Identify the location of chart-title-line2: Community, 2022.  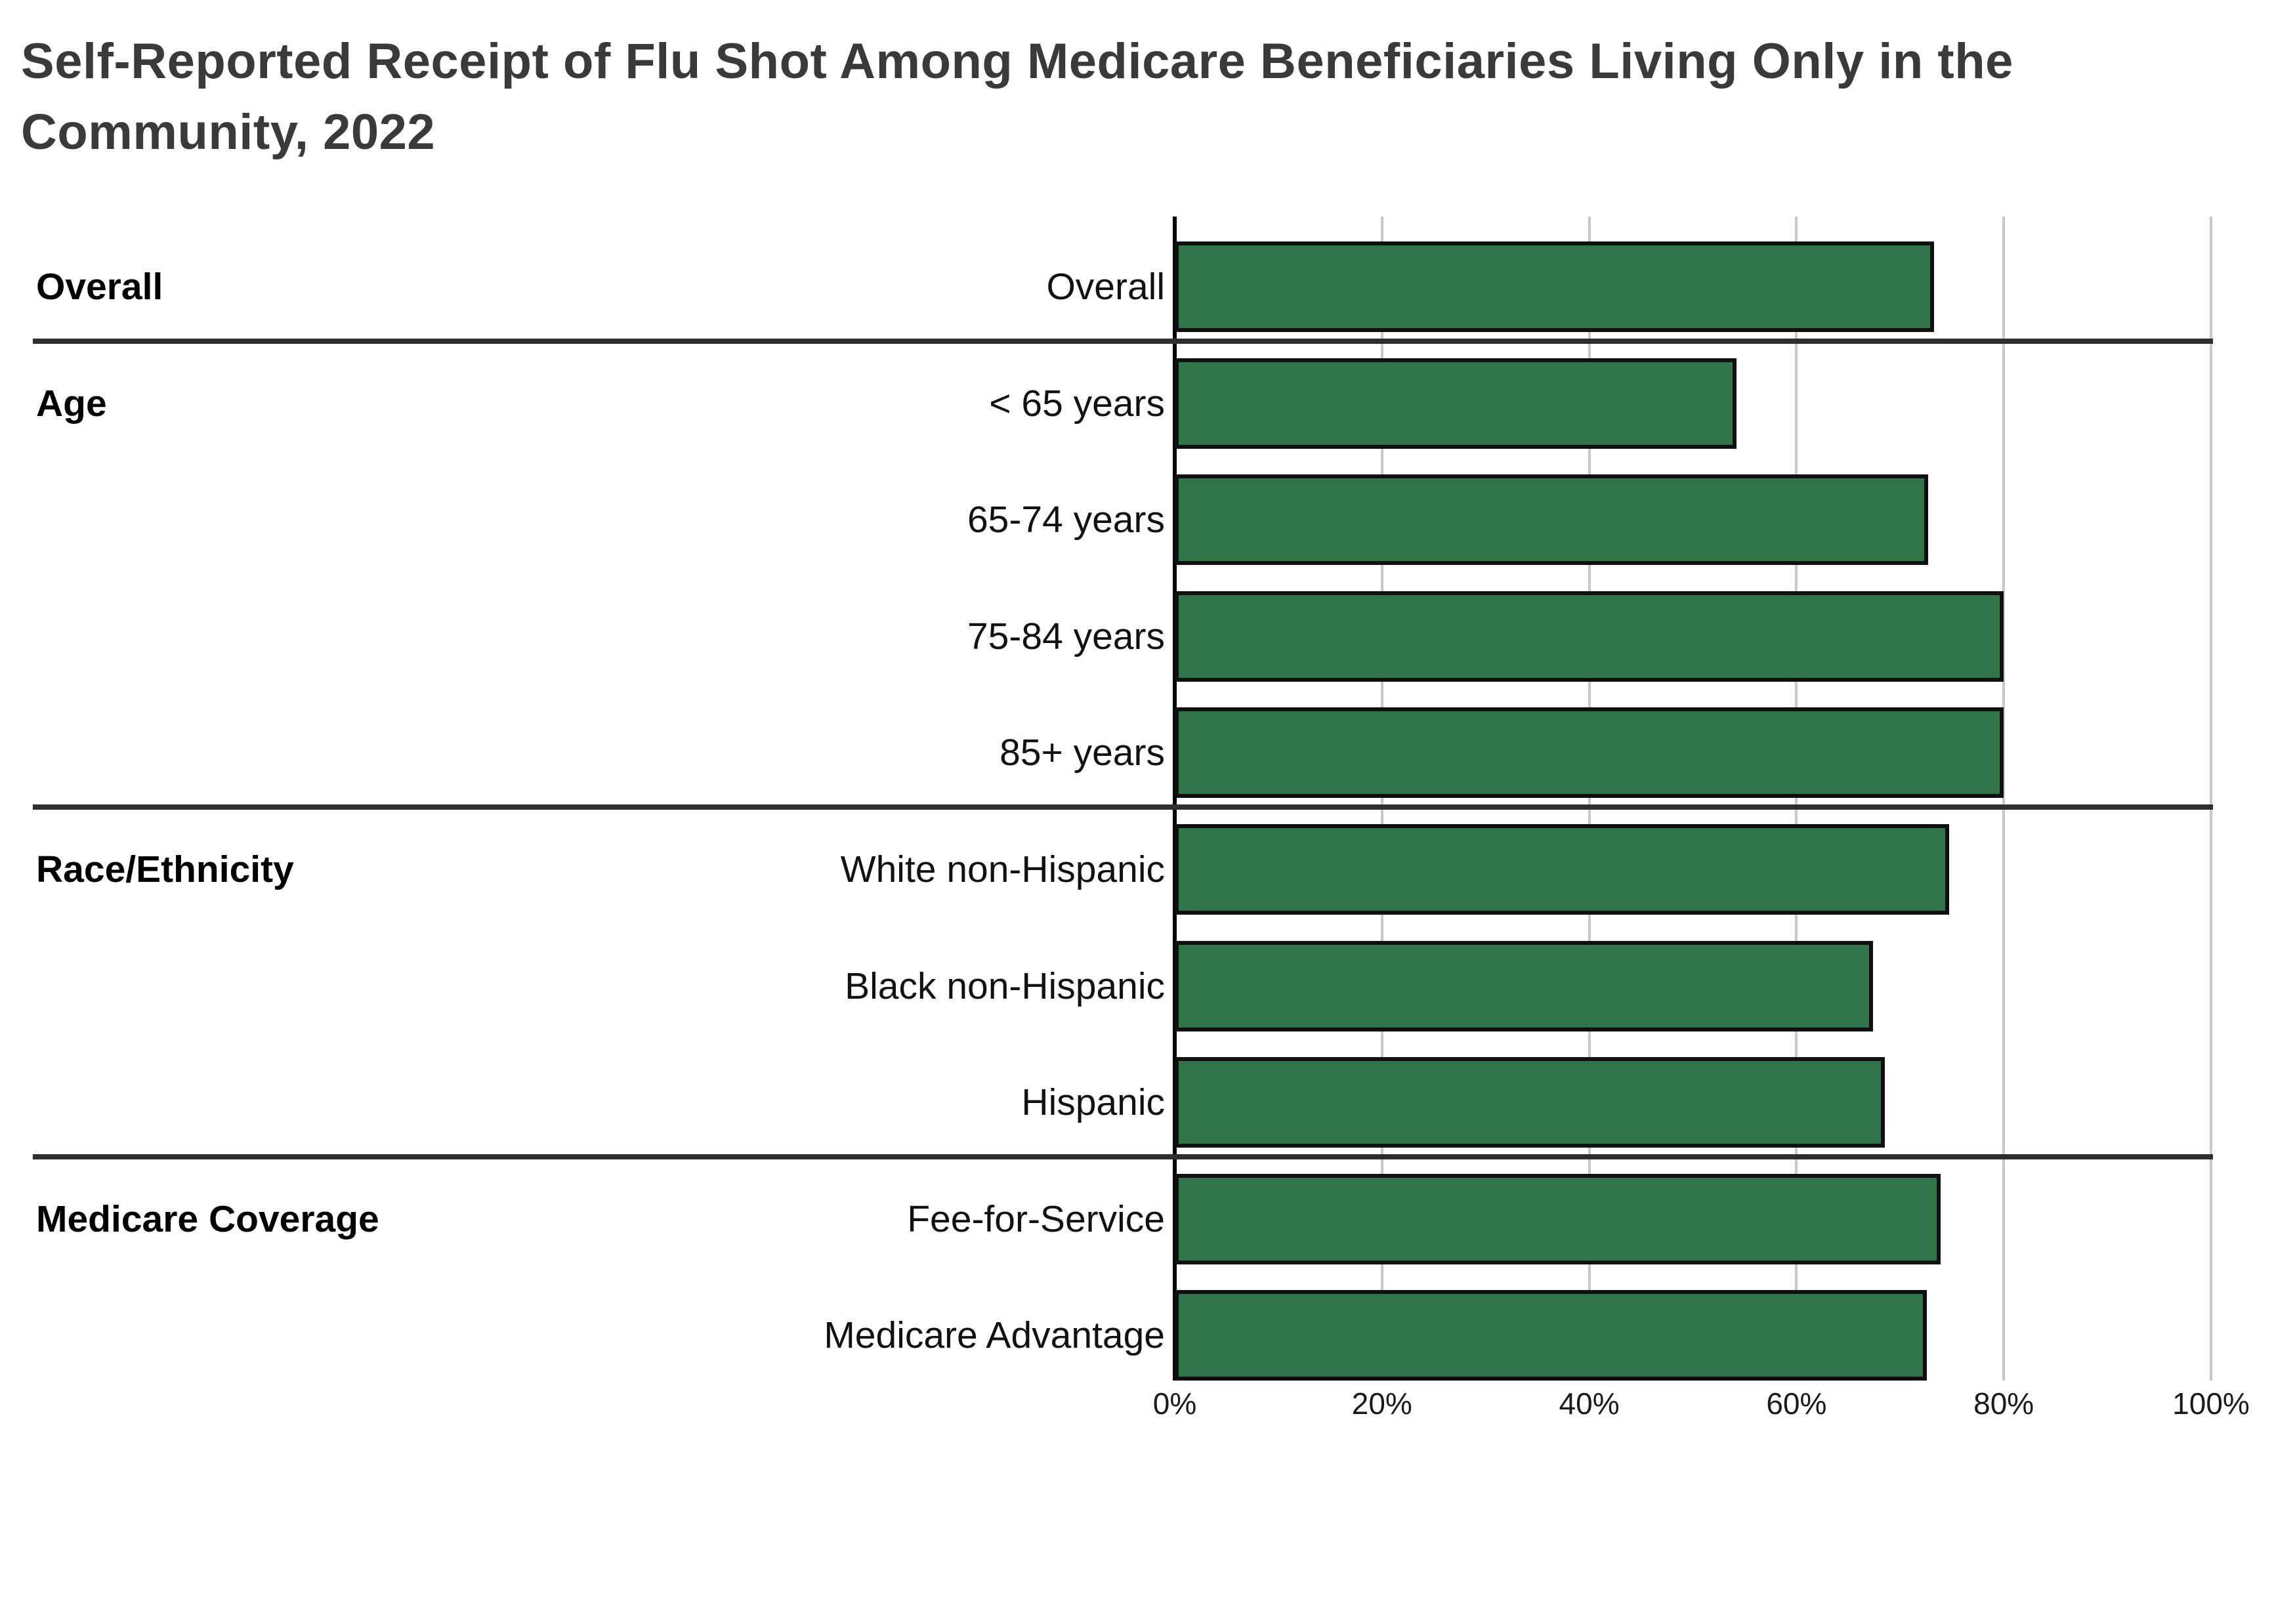
(228, 132).